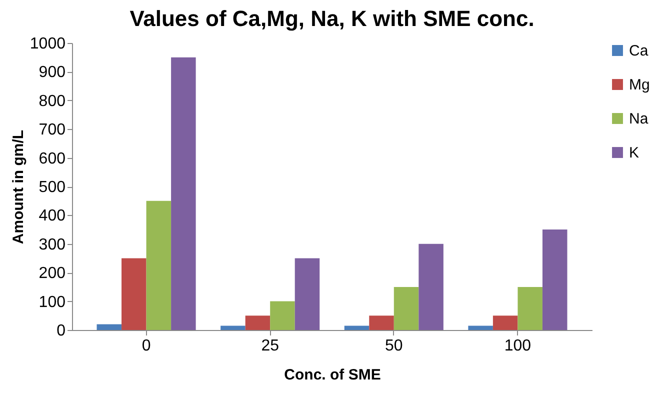 The image size is (668, 400). I want to click on x-tick-label: 50, so click(394, 346).